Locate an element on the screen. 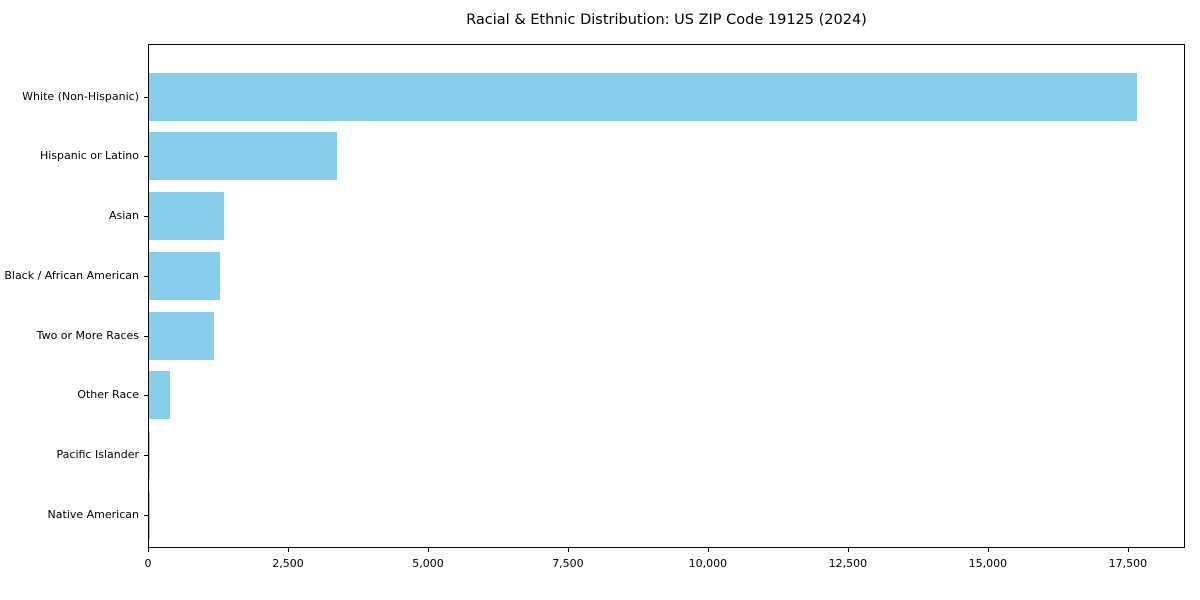 Image resolution: width=1200 pixels, height=600 pixels. x-axis-tick-label: 10,000 is located at coordinates (708, 563).